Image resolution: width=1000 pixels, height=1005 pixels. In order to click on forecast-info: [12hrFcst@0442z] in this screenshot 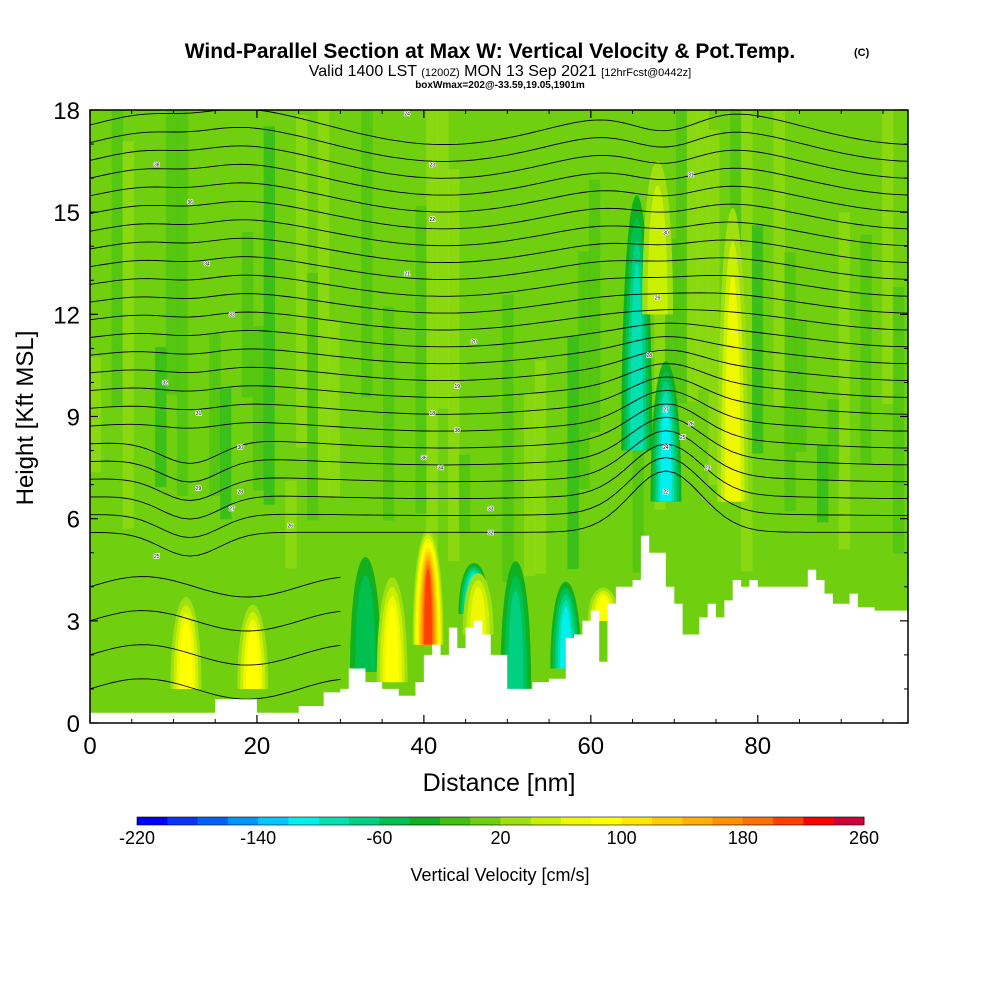, I will do `click(646, 73)`.